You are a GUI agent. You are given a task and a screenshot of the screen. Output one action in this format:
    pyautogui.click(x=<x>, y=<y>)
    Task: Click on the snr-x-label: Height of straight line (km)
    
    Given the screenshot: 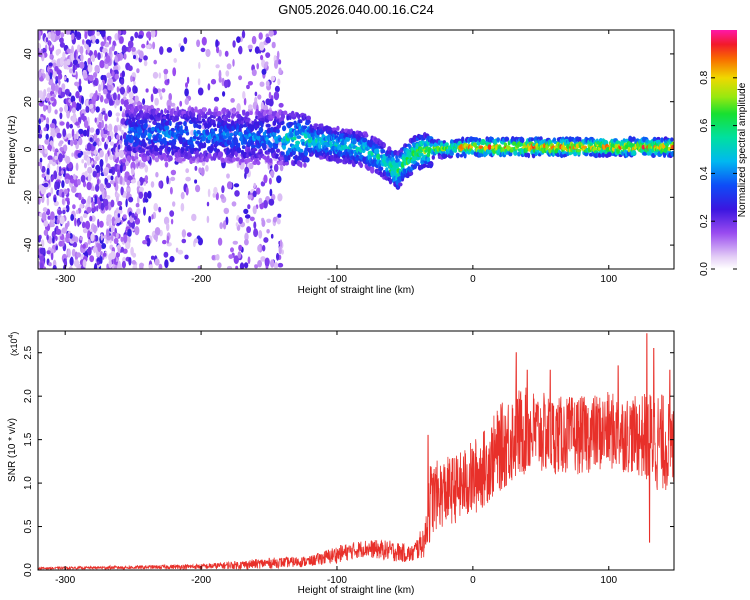 What is the action you would take?
    pyautogui.click(x=356, y=590)
    